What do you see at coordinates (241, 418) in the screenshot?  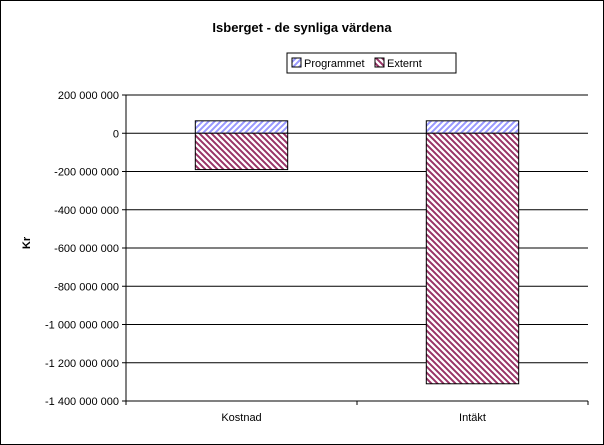 I see `x-tick-label: Kostnad` at bounding box center [241, 418].